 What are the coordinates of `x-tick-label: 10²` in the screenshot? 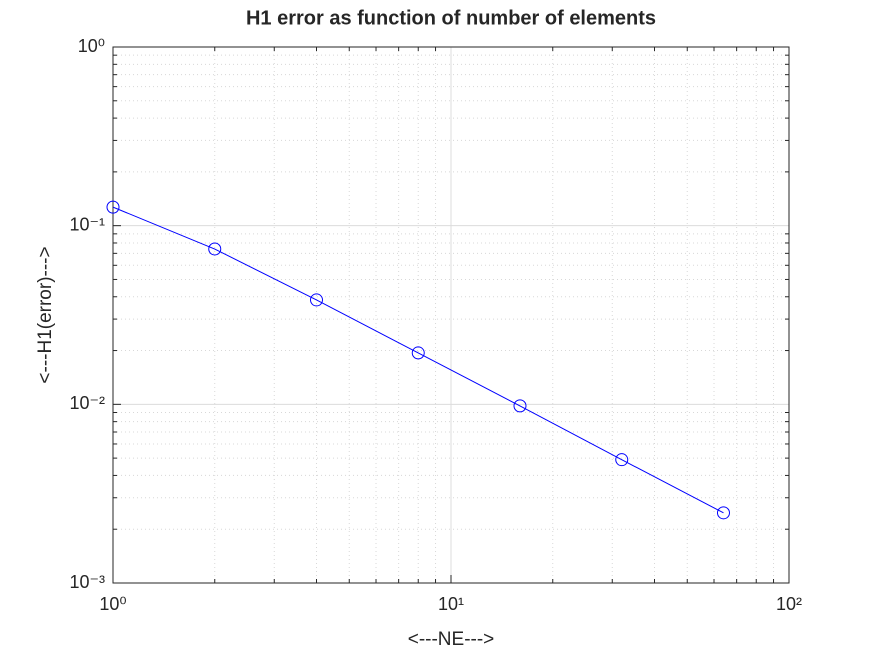 It's located at (789, 604).